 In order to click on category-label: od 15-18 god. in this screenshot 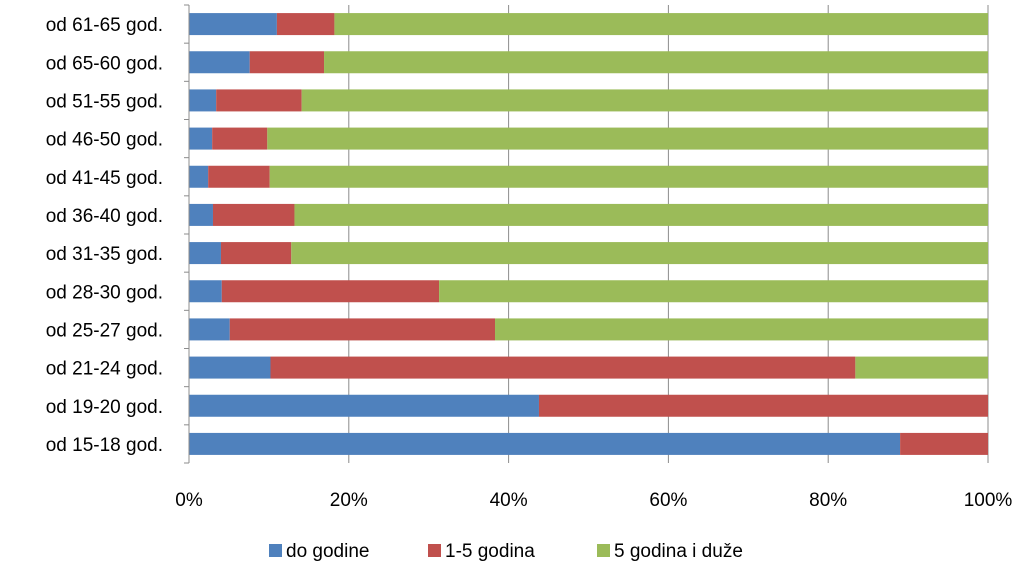, I will do `click(104, 445)`.